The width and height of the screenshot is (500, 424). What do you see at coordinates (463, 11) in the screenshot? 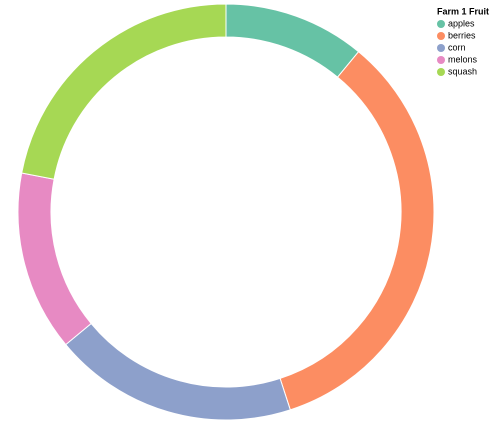
I see `legend-title: Farm 1 Fruit` at bounding box center [463, 11].